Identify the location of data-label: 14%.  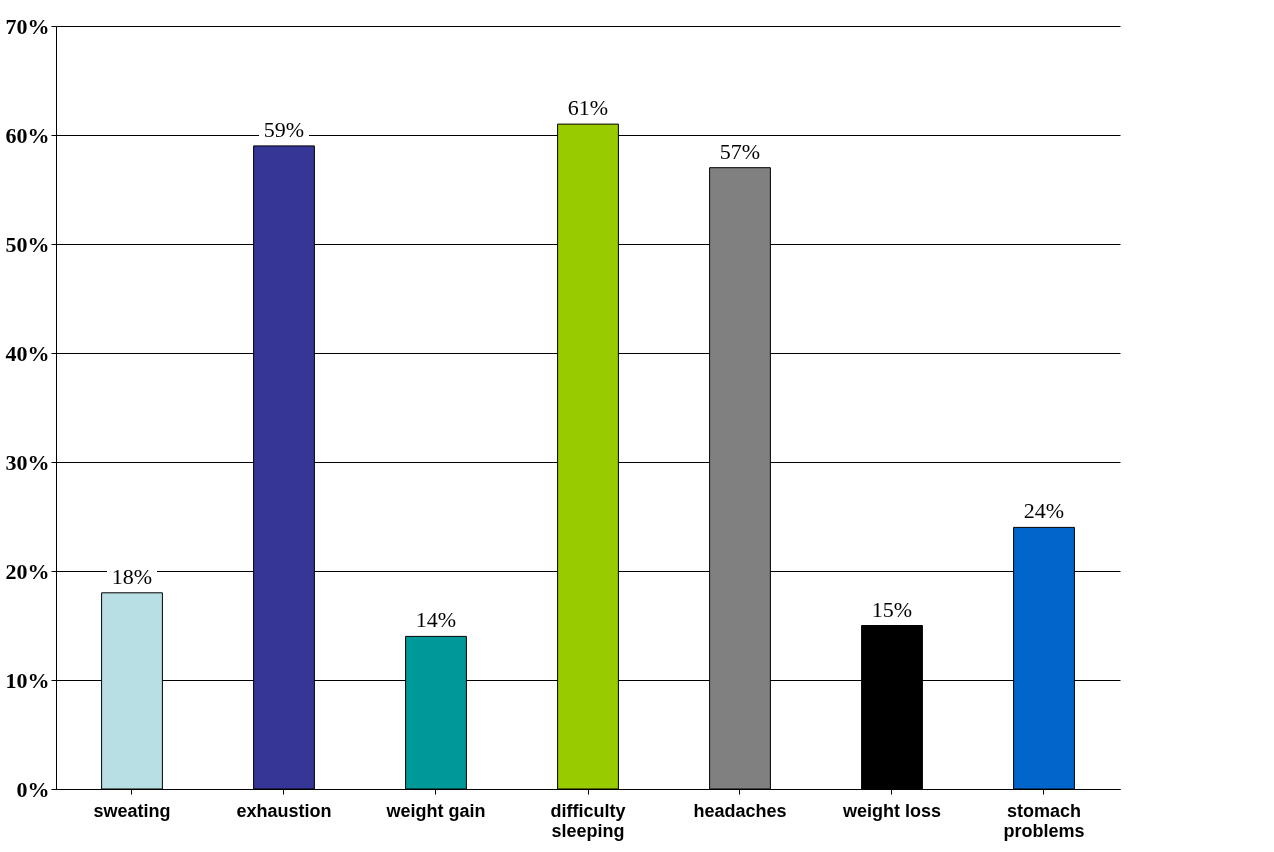
(436, 620).